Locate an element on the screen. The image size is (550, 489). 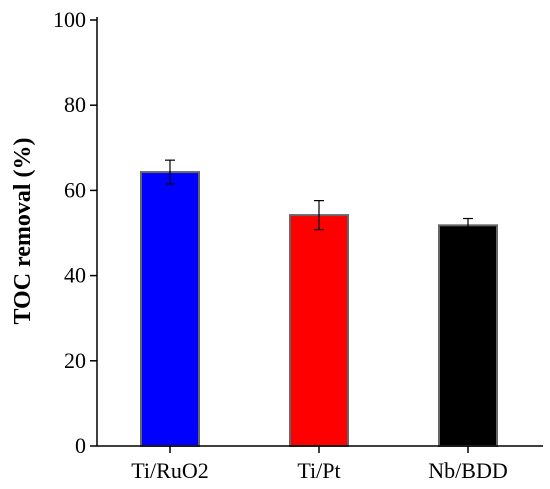
y-tick-label: 100 is located at coordinates (69, 19).